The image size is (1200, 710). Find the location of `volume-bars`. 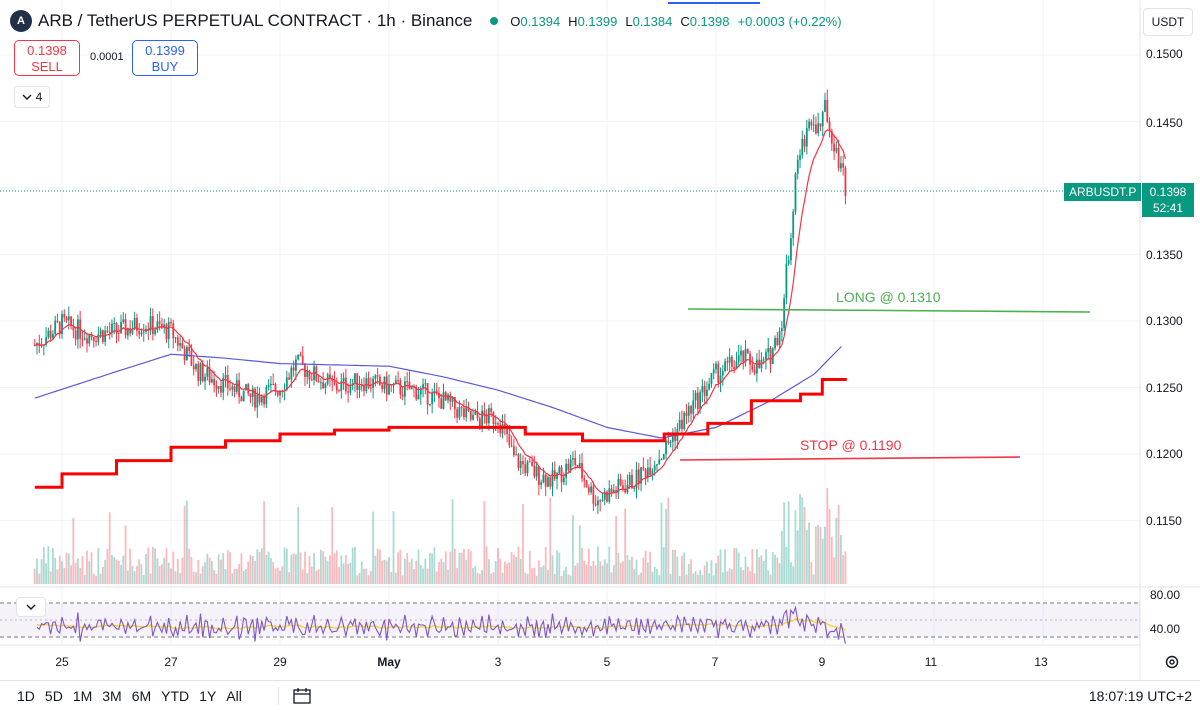

volume-bars is located at coordinates (440, 535).